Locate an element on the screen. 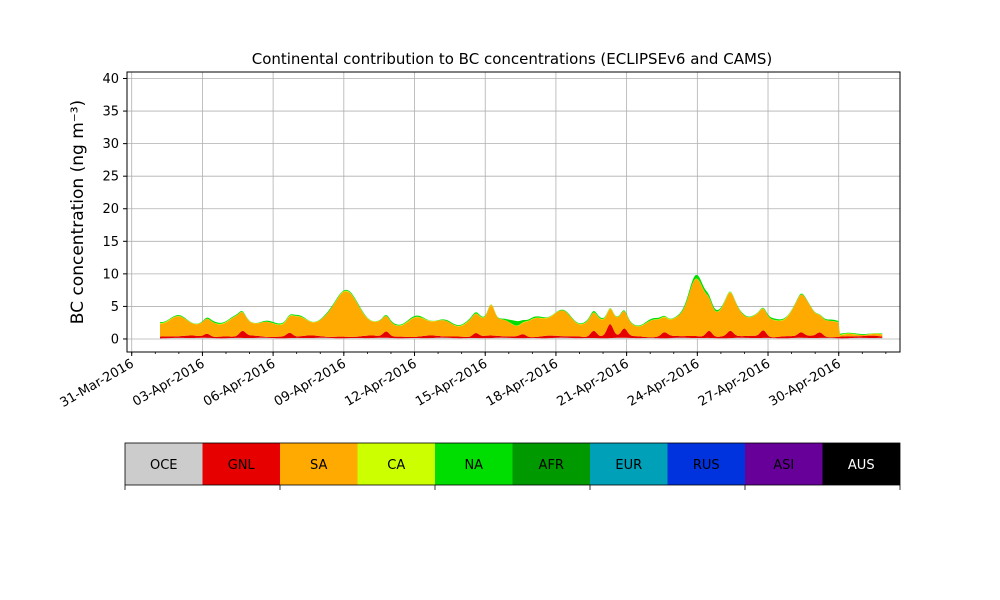 Image resolution: width=1000 pixels, height=600 pixels. legend-swatch-rus is located at coordinates (706, 464).